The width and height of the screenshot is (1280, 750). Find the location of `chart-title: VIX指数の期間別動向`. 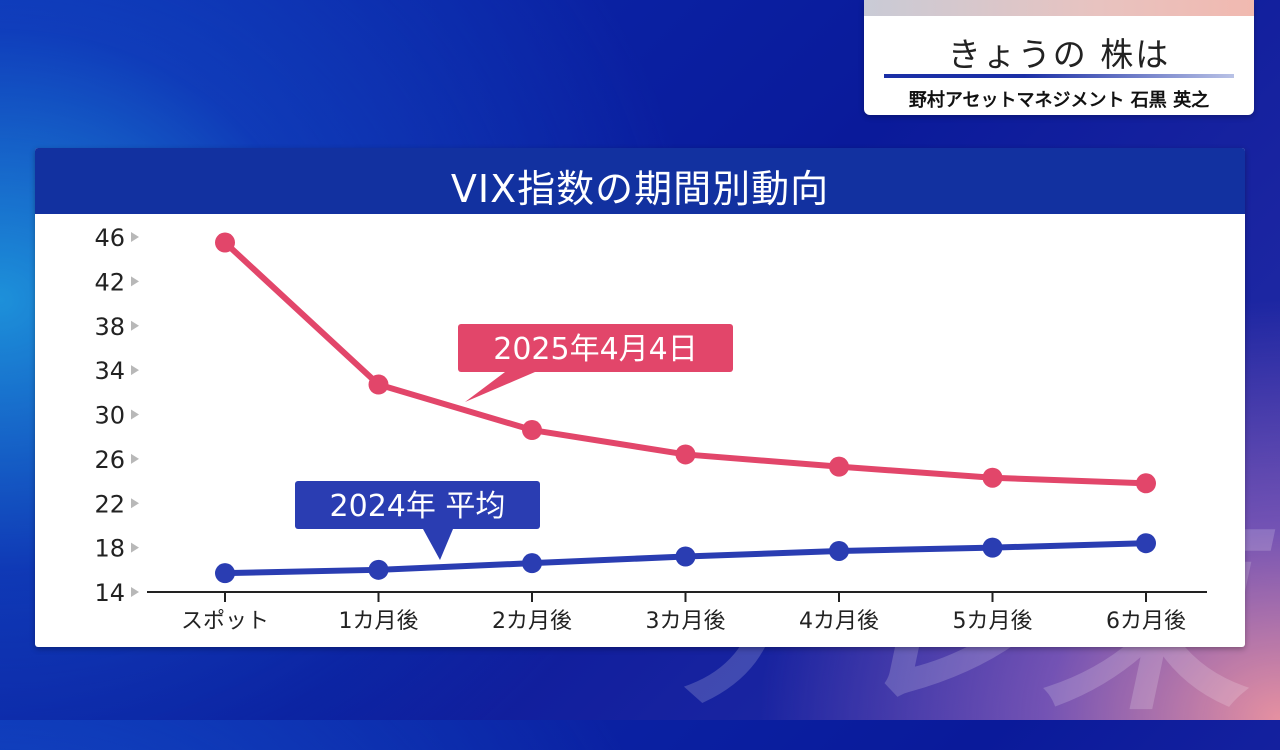

chart-title: VIX指数の期間別動向 is located at coordinates (640, 189).